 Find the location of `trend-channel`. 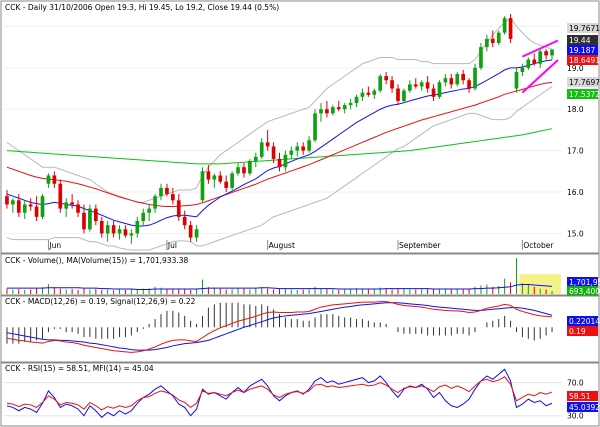

trend-channel is located at coordinates (540, 66).